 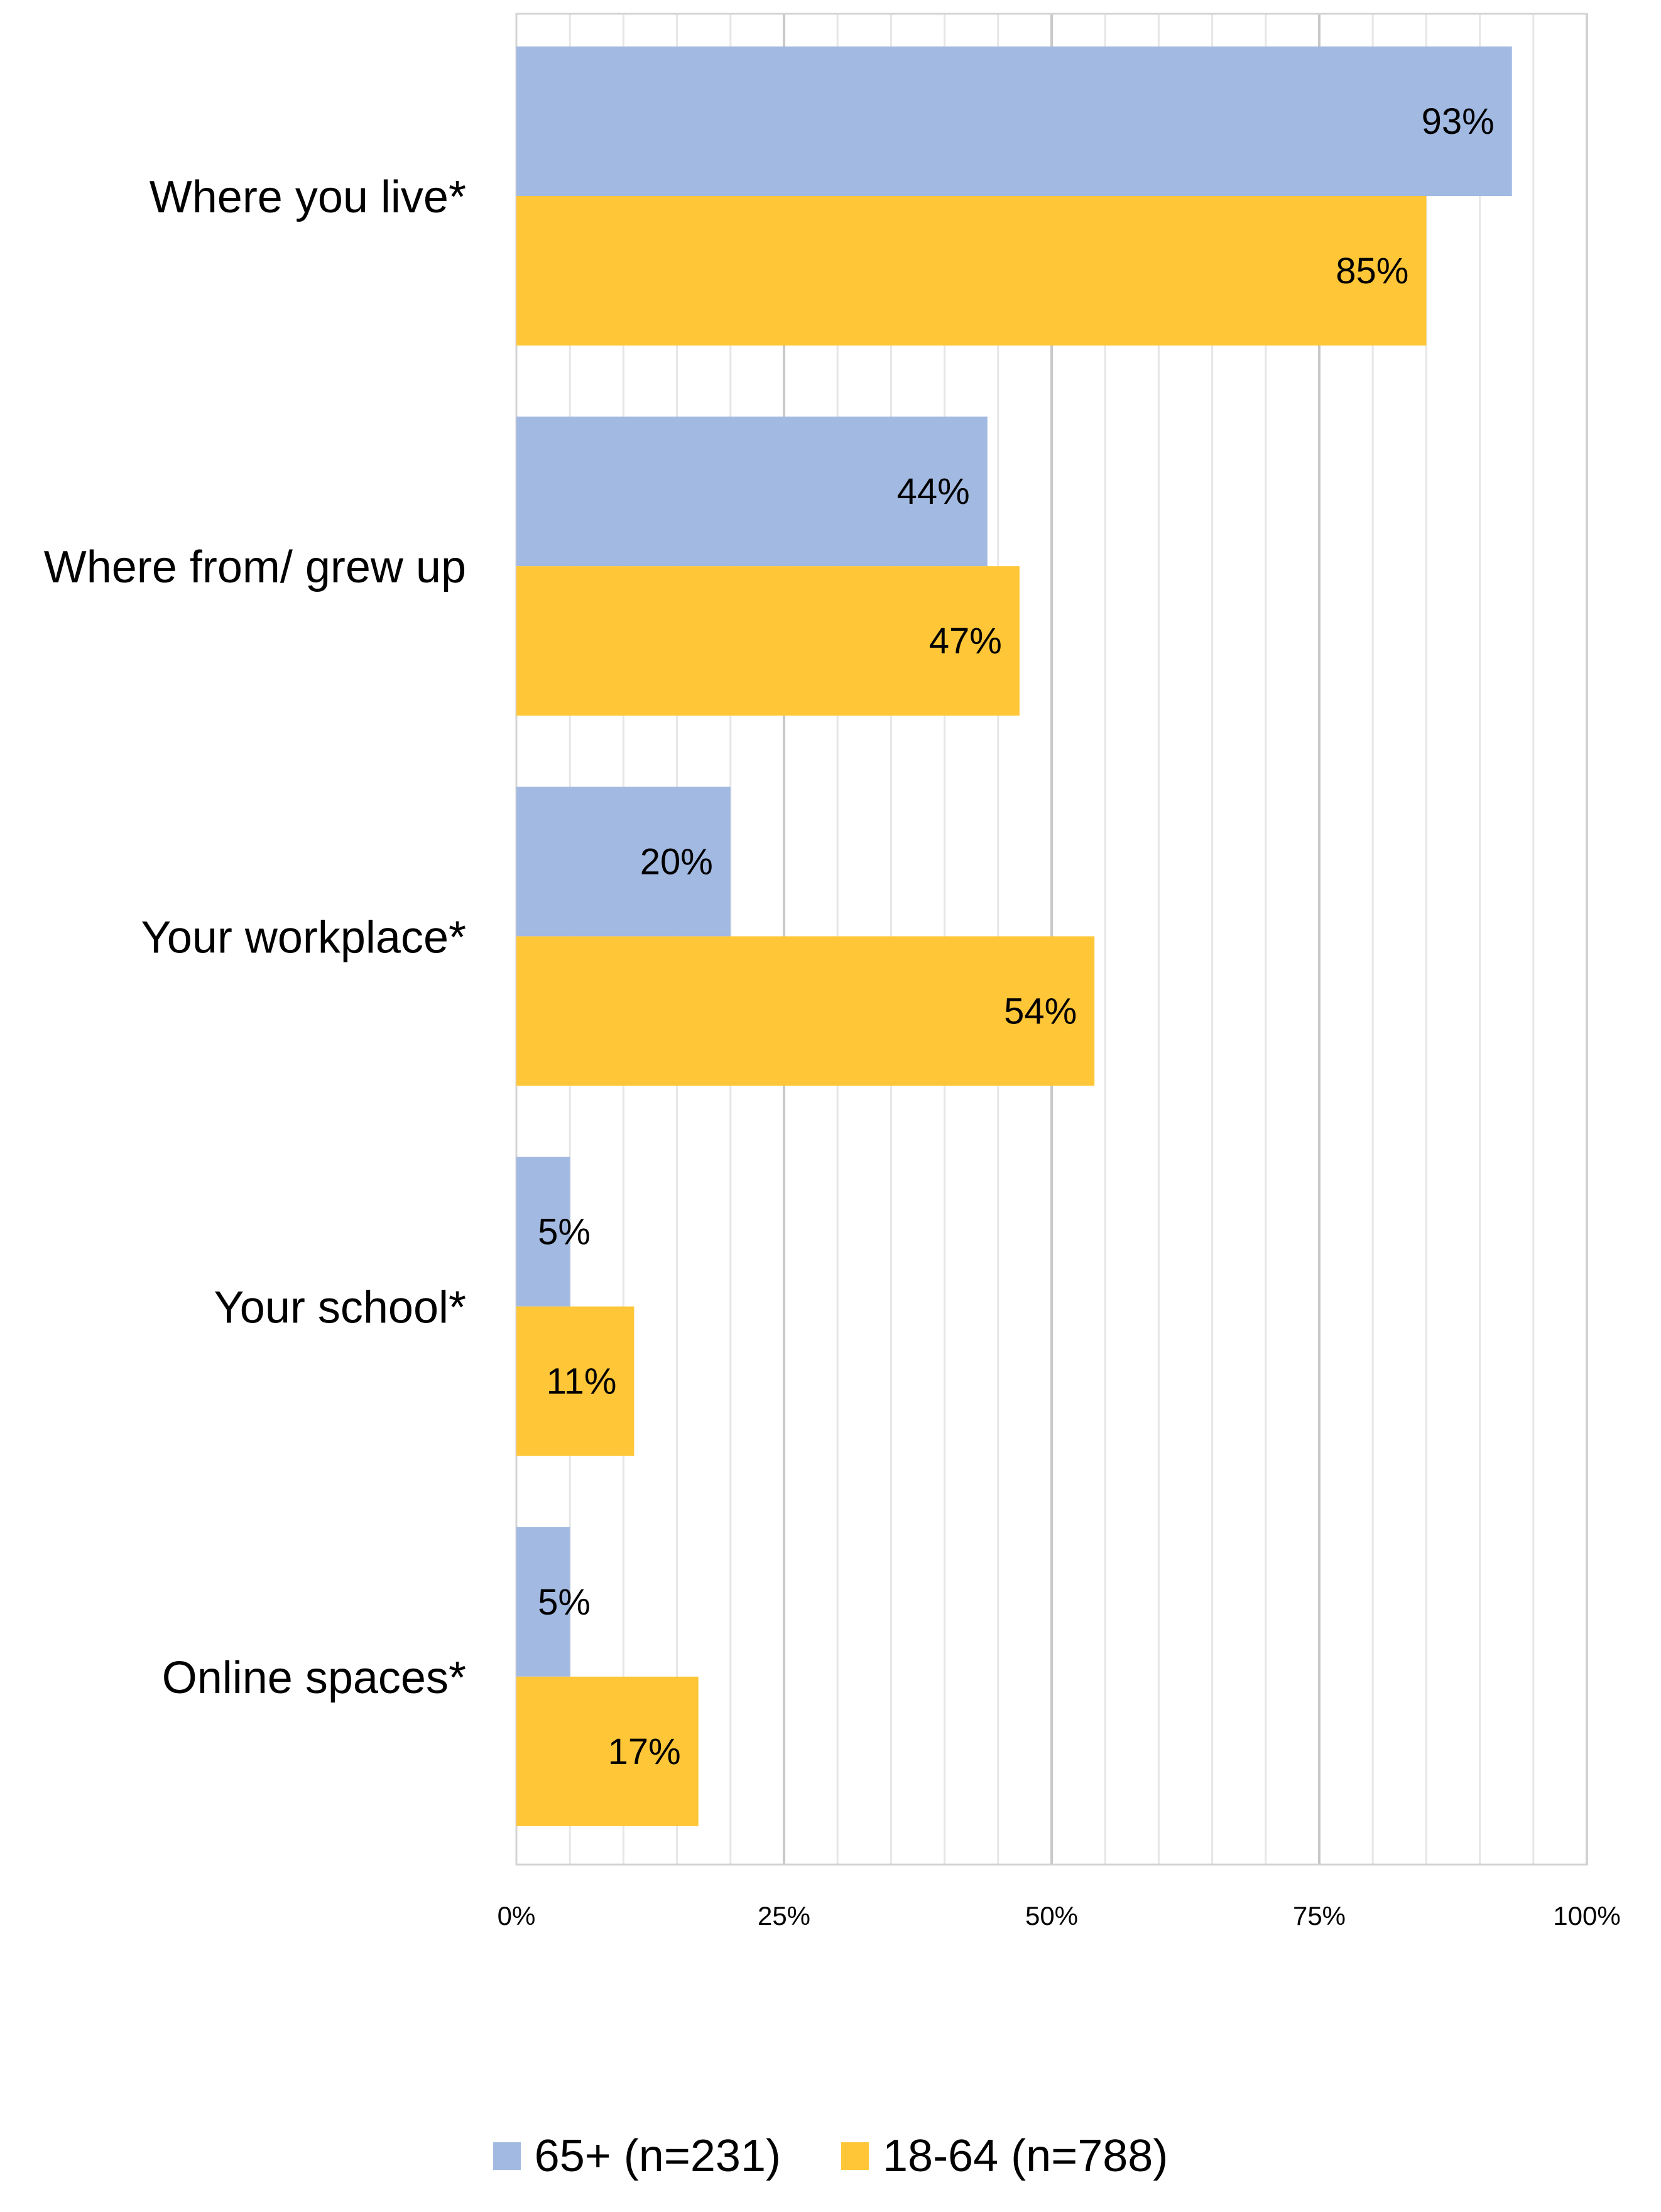 What do you see at coordinates (517, 1916) in the screenshot?
I see `x-tick-label: 0%` at bounding box center [517, 1916].